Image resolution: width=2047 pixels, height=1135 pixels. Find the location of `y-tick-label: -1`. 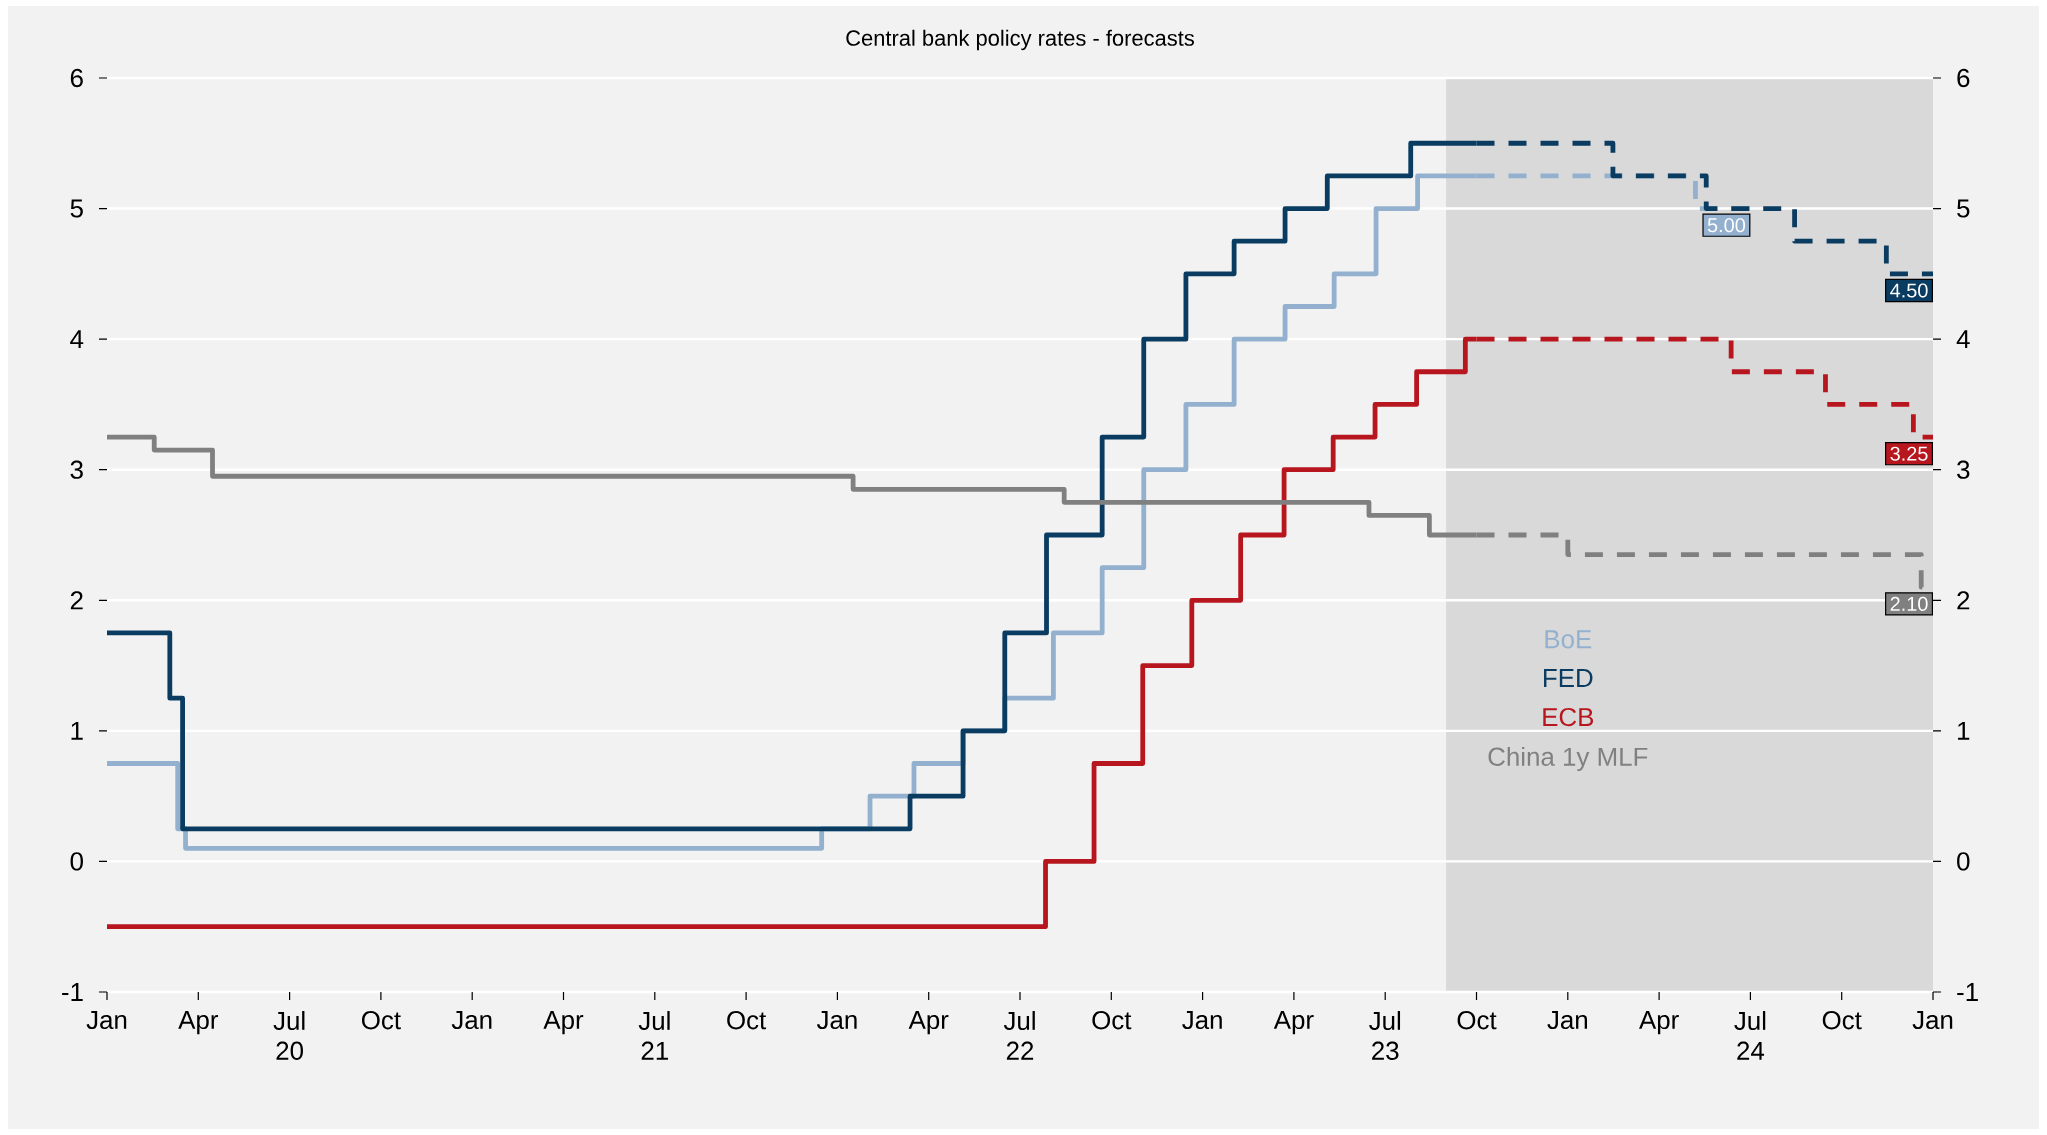

y-tick-label: -1 is located at coordinates (72, 992).